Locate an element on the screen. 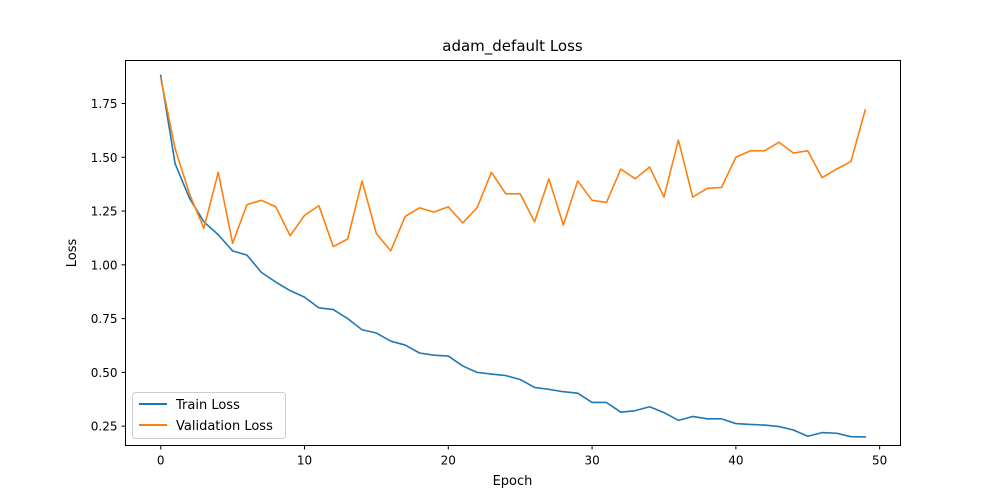 This screenshot has height=500, width=1000. legend-label-train-loss: Train Loss is located at coordinates (207, 405).